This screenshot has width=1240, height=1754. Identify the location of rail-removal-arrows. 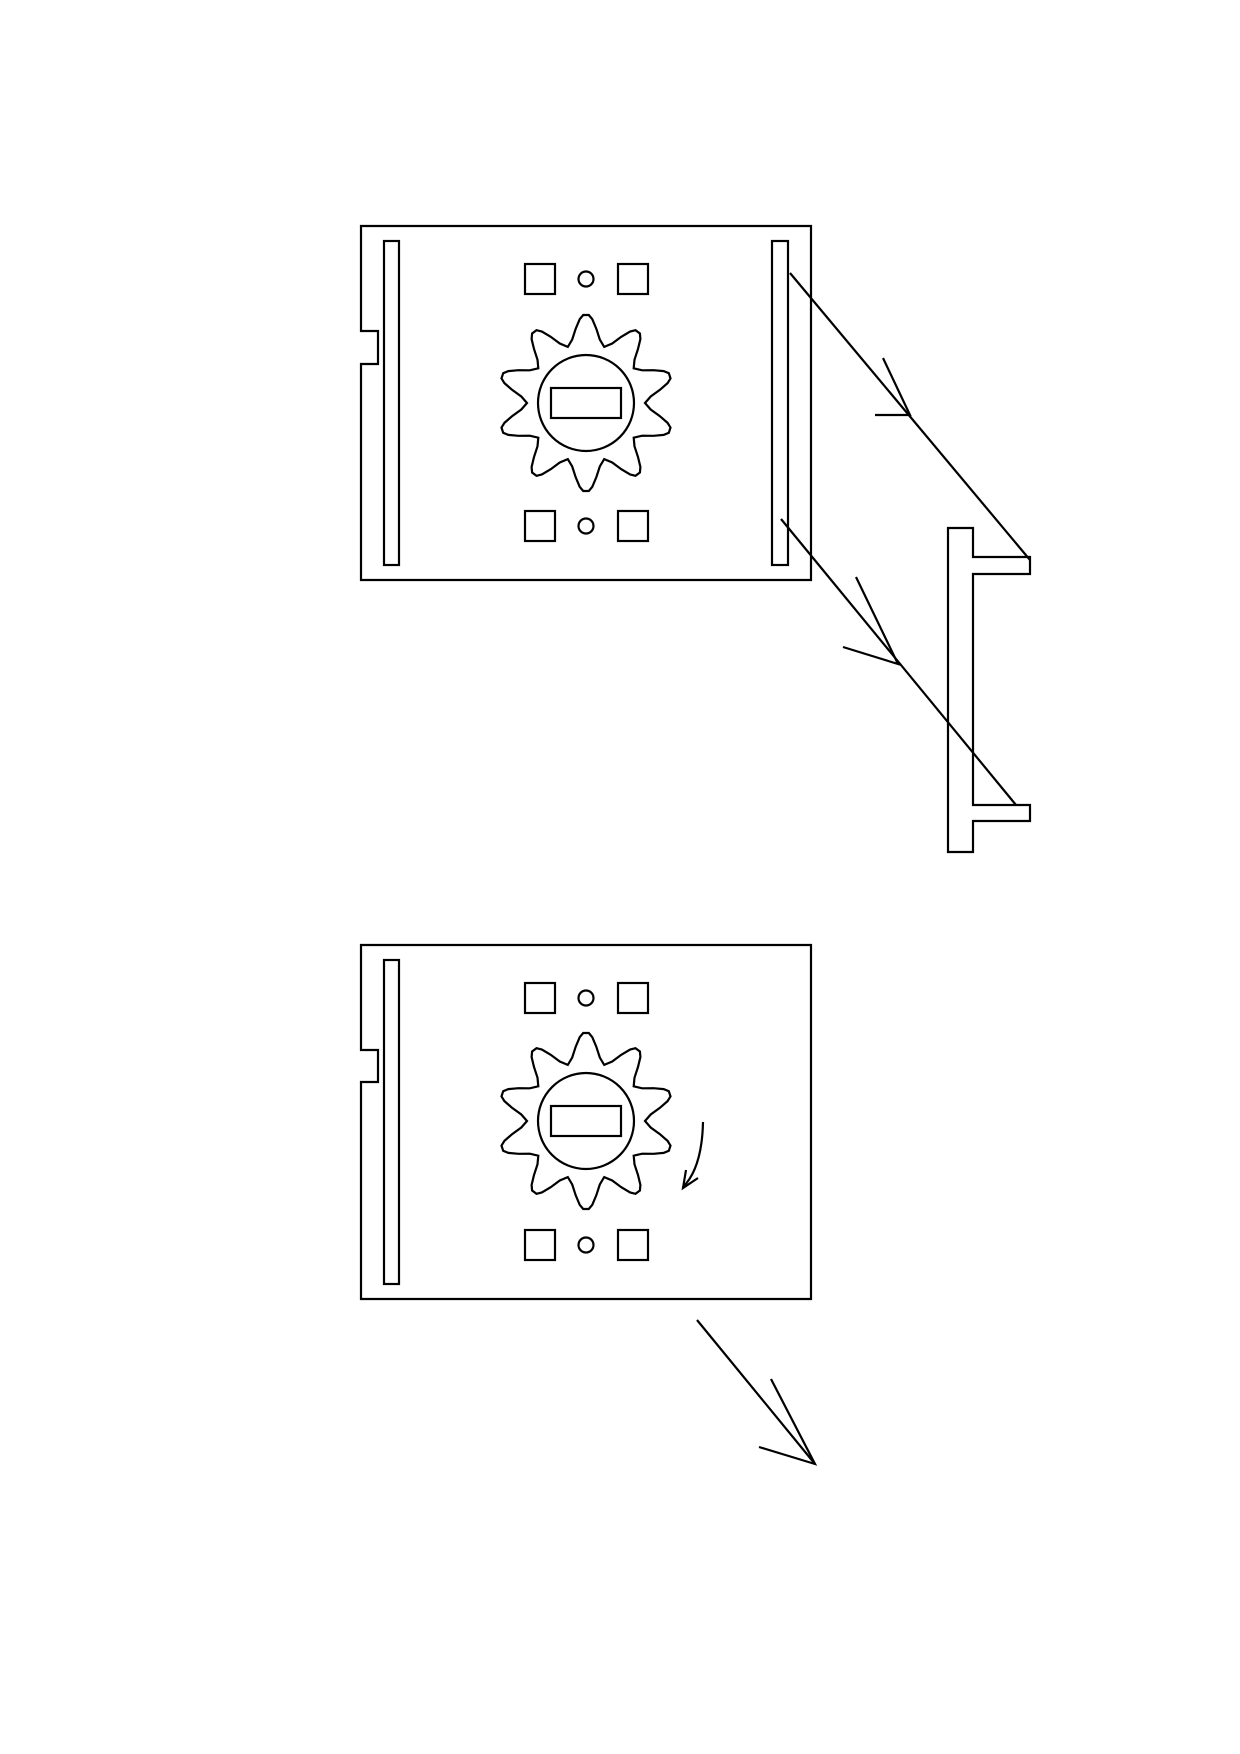
(905, 539).